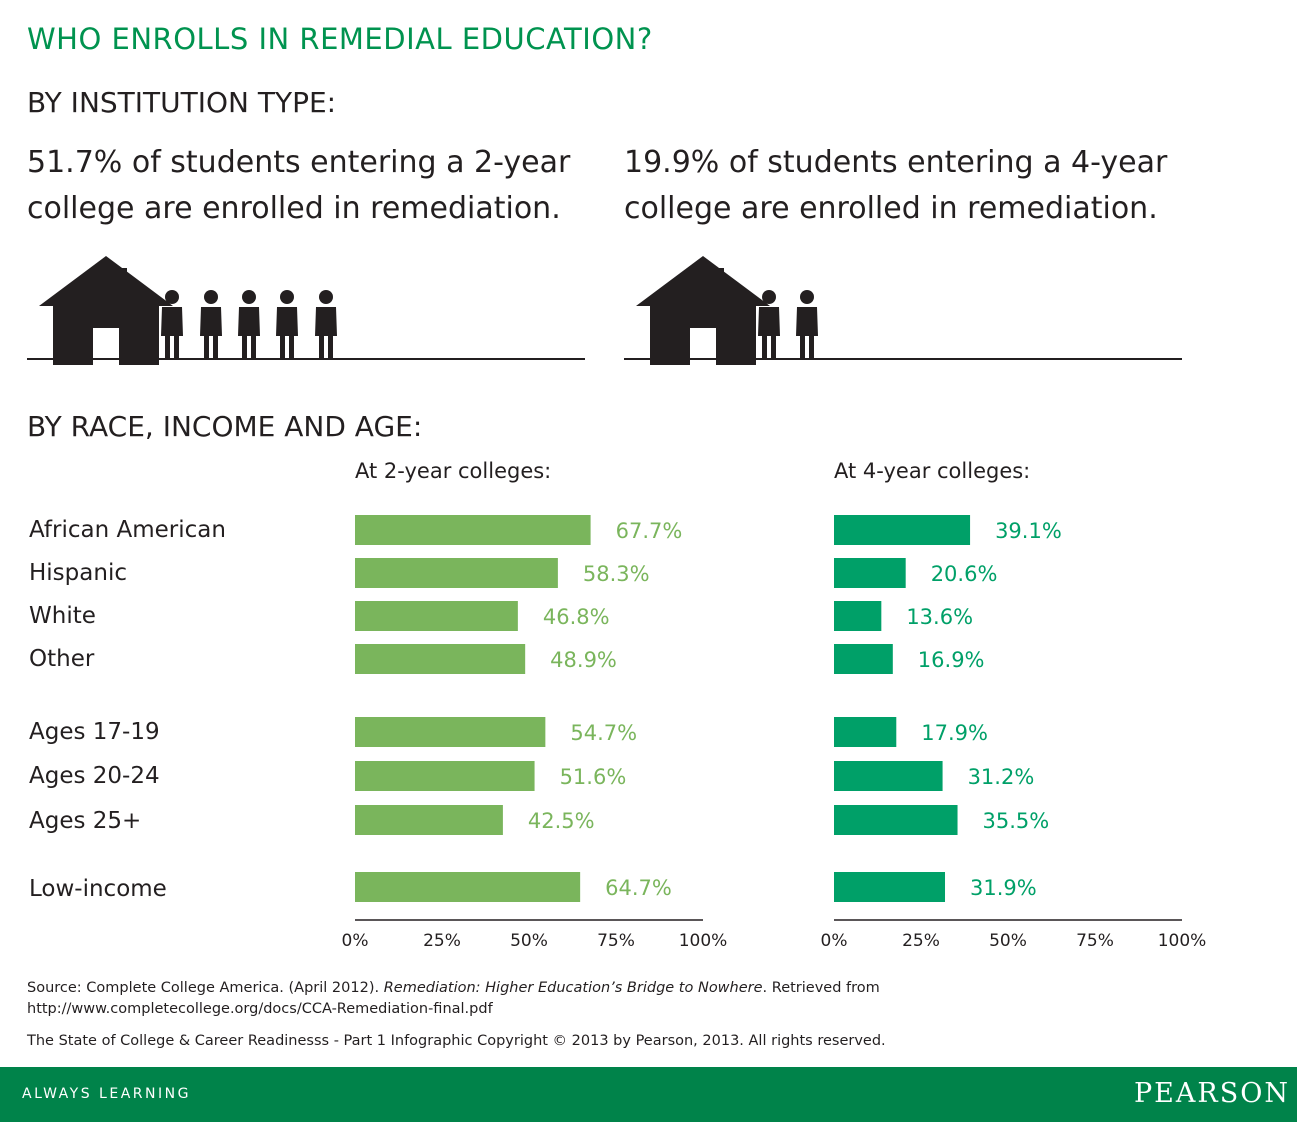 The image size is (1297, 1122). I want to click on category-label: Ages 17-19, so click(94, 732).